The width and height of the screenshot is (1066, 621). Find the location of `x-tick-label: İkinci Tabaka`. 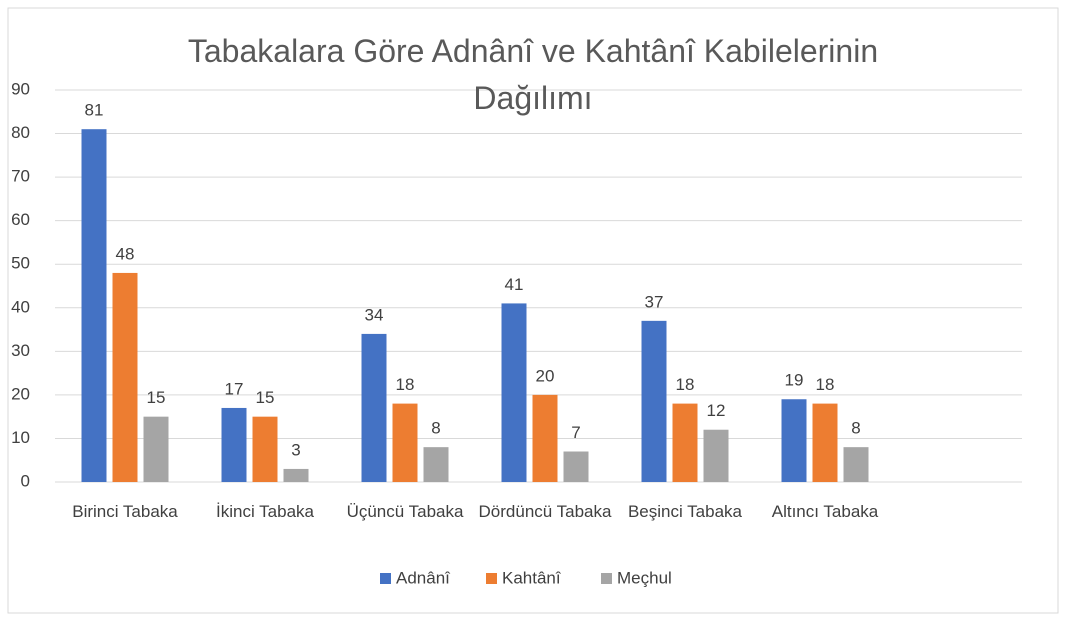

x-tick-label: İkinci Tabaka is located at coordinates (265, 511).